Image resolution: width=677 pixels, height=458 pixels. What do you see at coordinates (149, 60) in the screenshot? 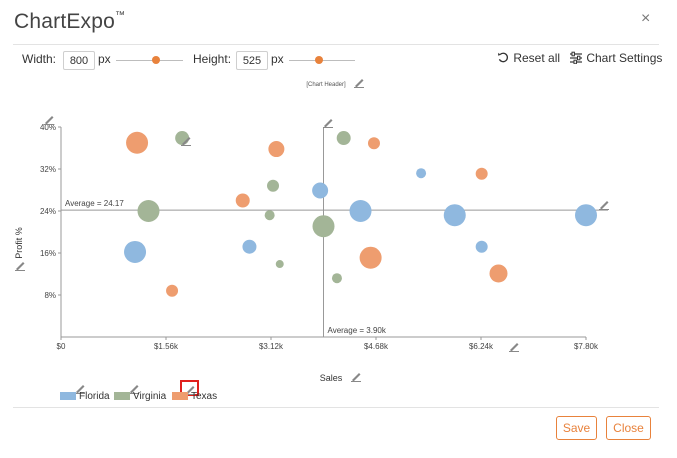
I see `width-slider-track` at bounding box center [149, 60].